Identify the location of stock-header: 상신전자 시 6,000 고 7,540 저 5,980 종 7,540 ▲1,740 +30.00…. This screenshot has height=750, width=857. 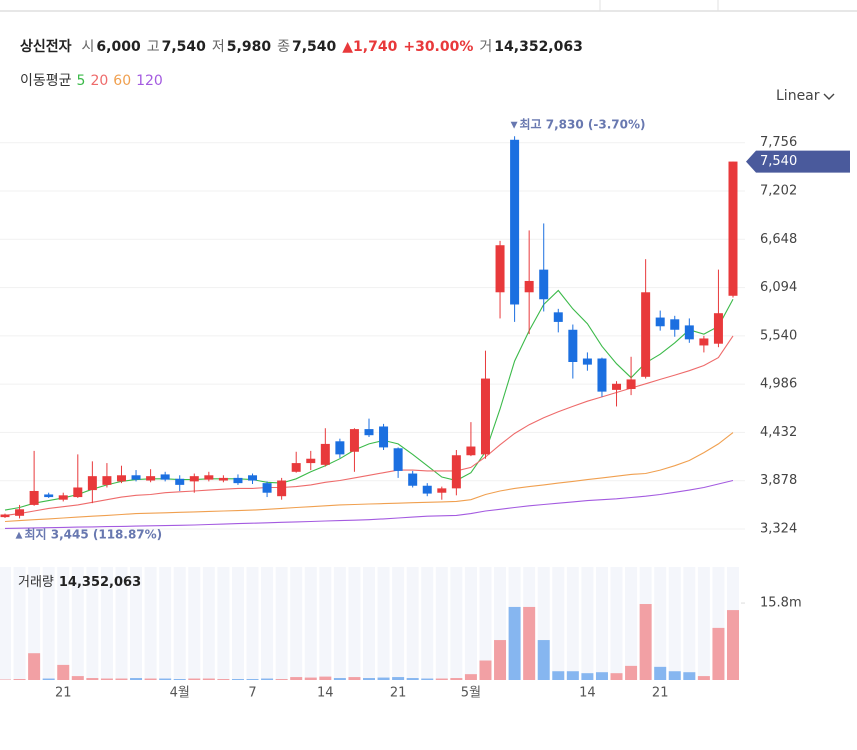
(304, 46).